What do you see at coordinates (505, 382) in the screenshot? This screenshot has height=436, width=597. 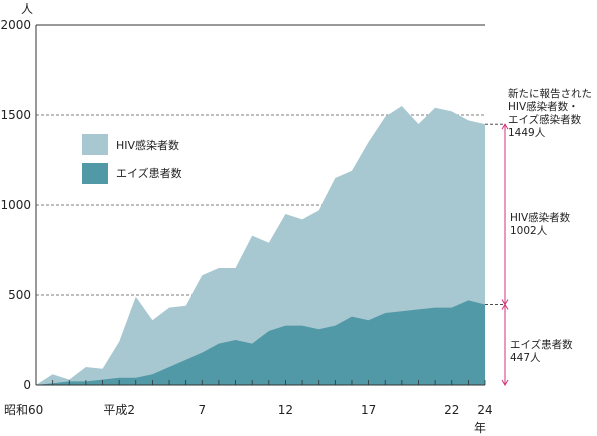 I see `bracket-arrow-bottom` at bounding box center [505, 382].